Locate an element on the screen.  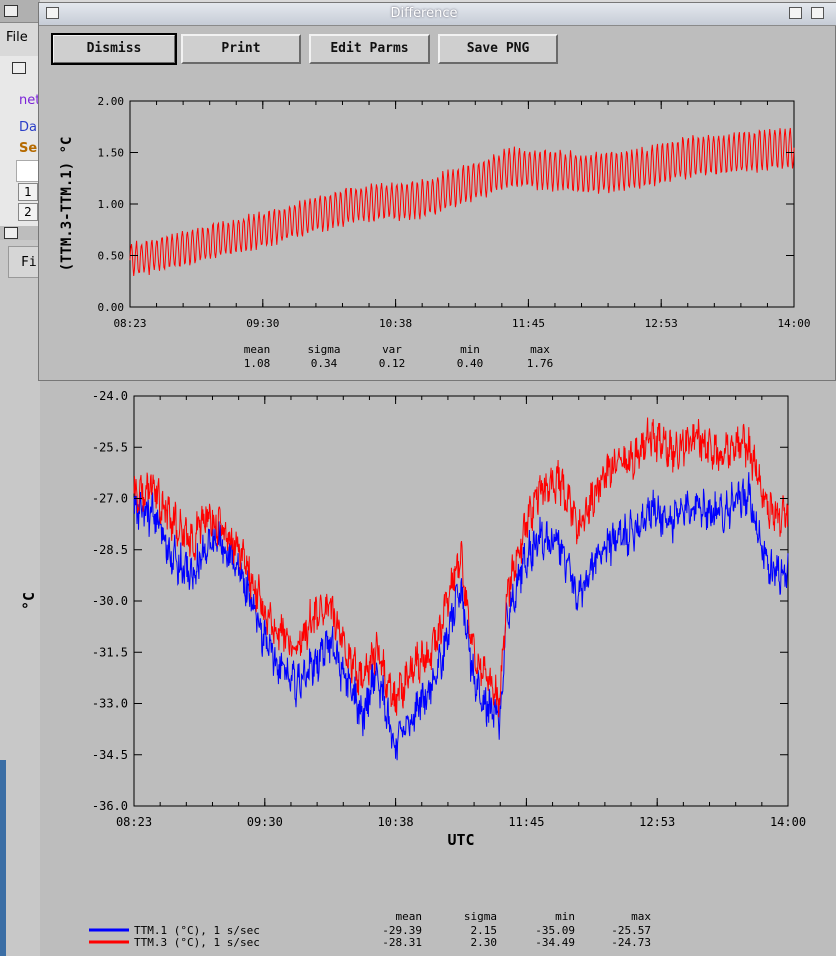
print-button: Print is located at coordinates (241, 49).